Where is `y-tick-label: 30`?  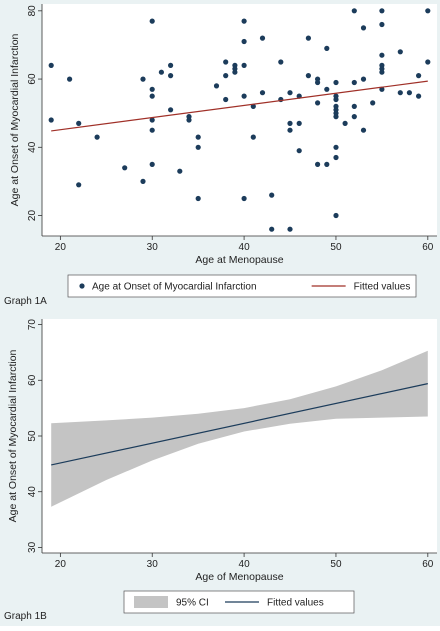 y-tick-label: 30 is located at coordinates (32, 547).